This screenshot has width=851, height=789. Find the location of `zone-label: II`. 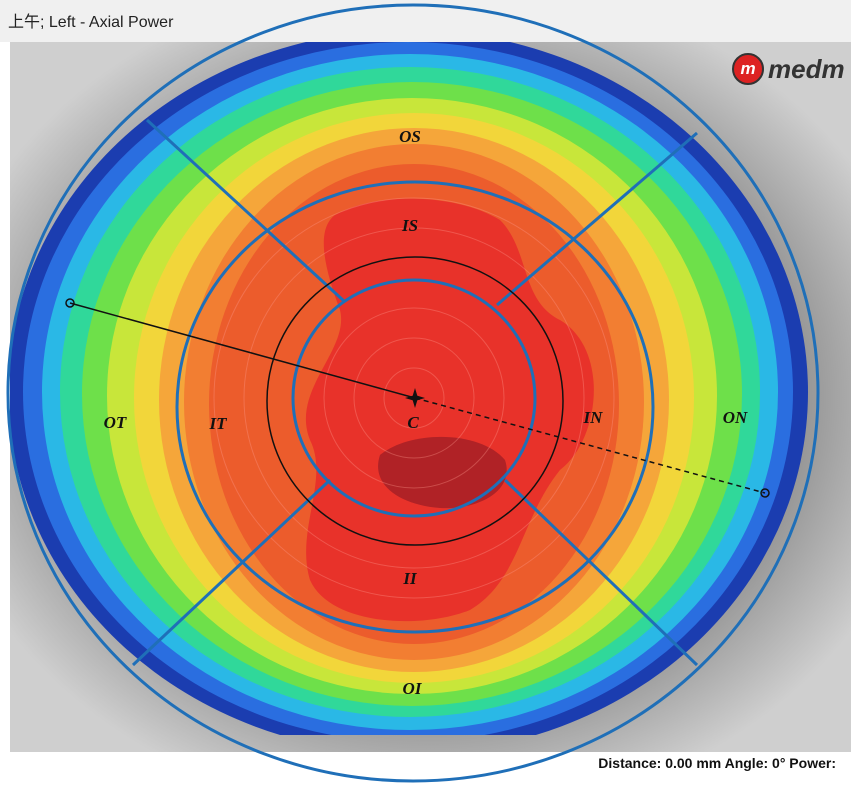

zone-label: II is located at coordinates (410, 578).